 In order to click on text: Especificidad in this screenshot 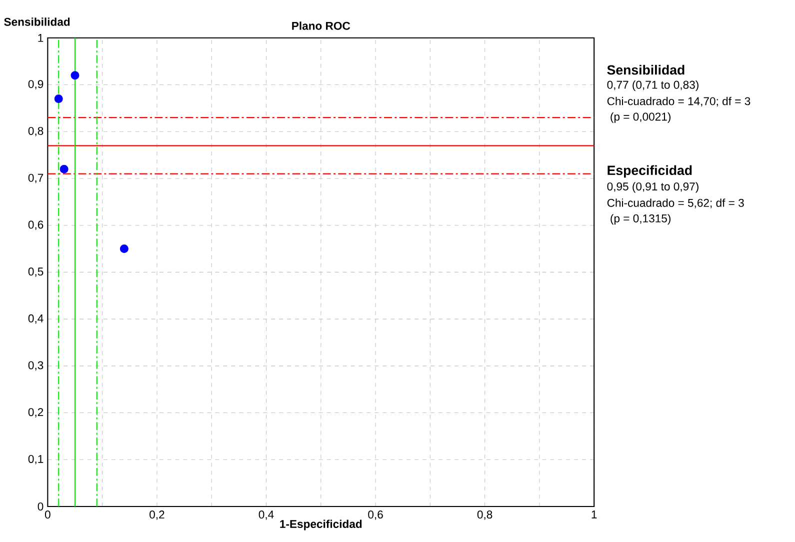, I will do `click(650, 171)`.